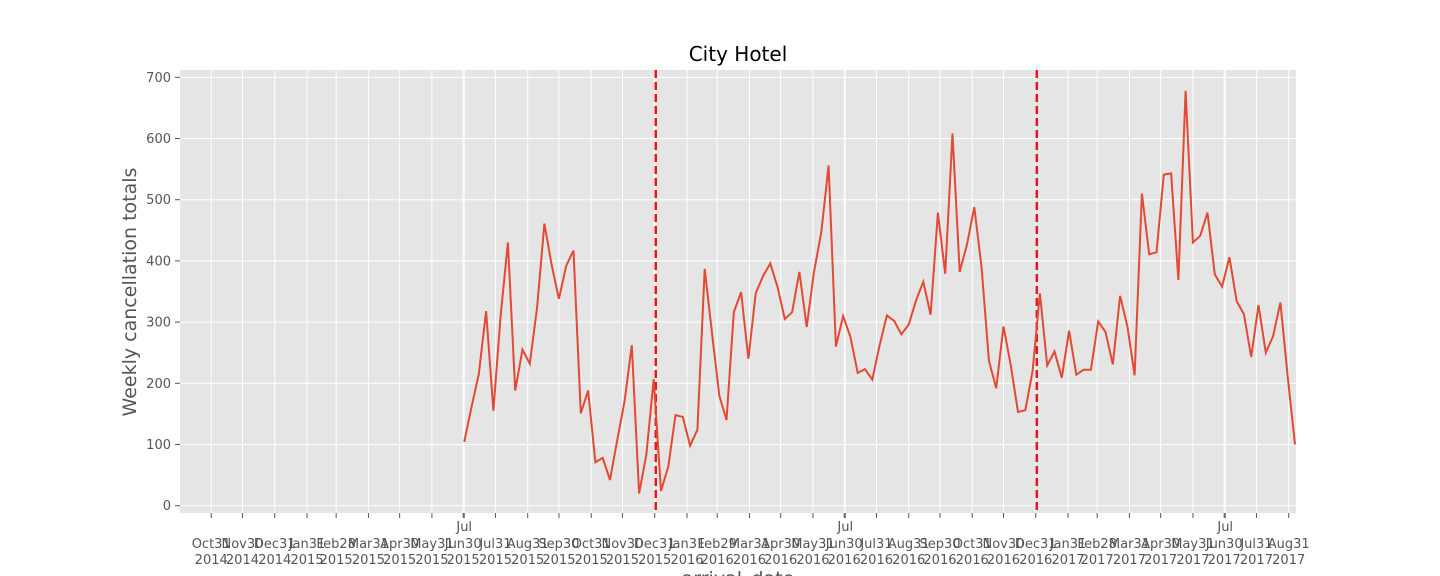 This screenshot has height=576, width=1440. What do you see at coordinates (1289, 552) in the screenshot?
I see `x-tick-label: Aug31 2017` at bounding box center [1289, 552].